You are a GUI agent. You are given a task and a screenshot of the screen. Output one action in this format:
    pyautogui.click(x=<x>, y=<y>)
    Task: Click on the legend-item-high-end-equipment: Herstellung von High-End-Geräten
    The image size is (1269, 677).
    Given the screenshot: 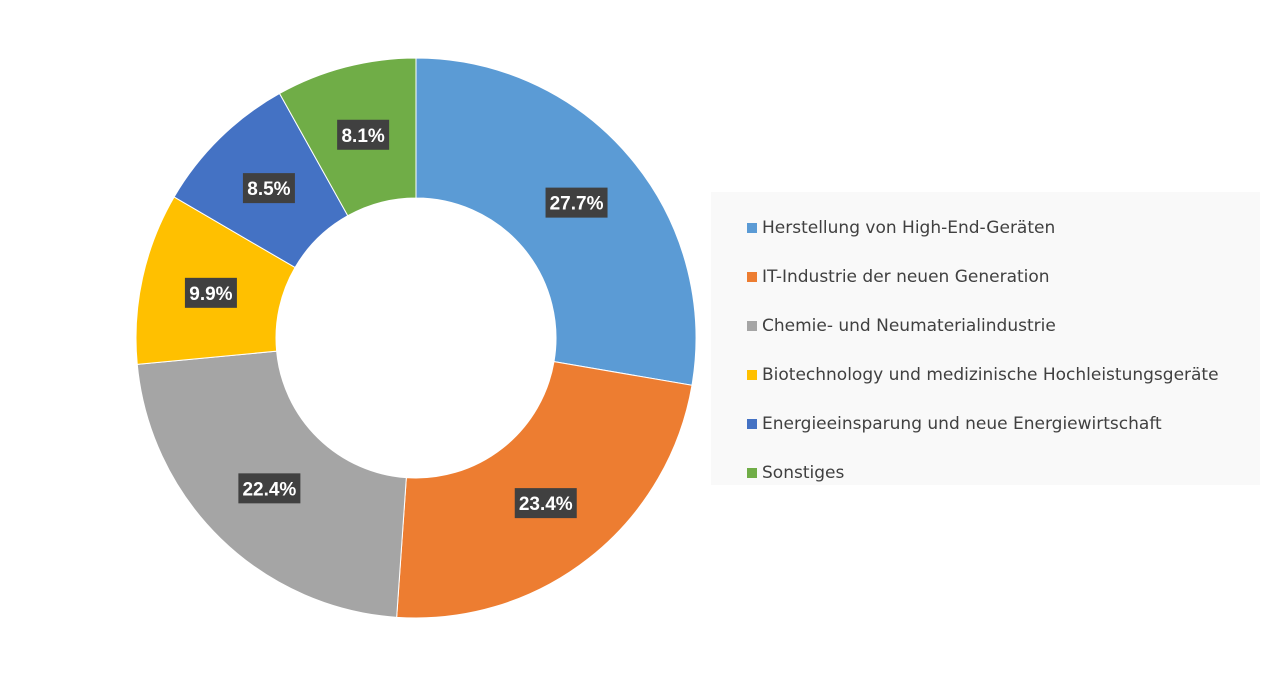 What is the action you would take?
    pyautogui.click(x=985, y=227)
    